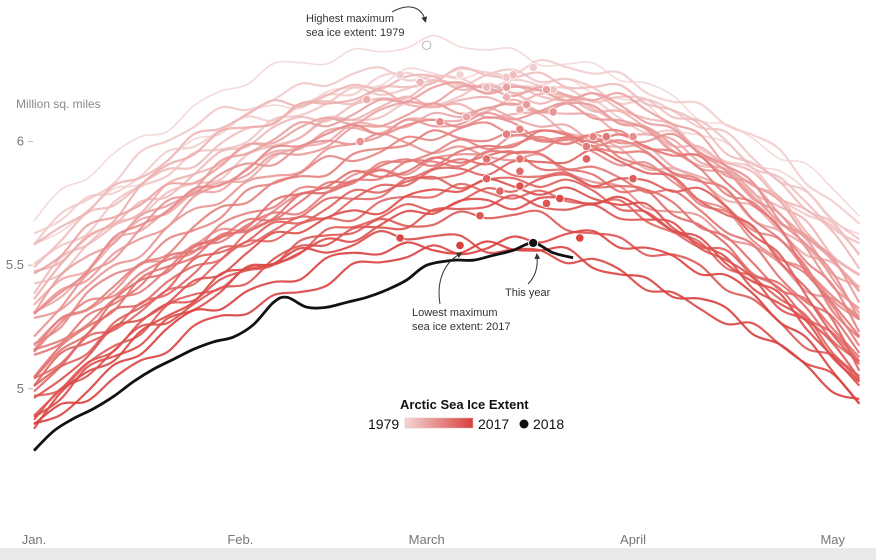  What do you see at coordinates (546, 203) in the screenshot?
I see `peak-marker-2012` at bounding box center [546, 203].